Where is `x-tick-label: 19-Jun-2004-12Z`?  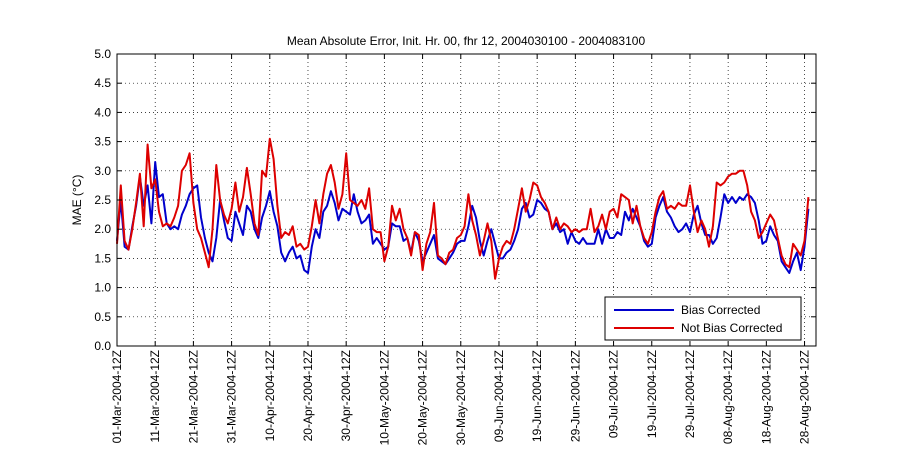 x-tick-label: 19-Jun-2004-12Z is located at coordinates (537, 396).